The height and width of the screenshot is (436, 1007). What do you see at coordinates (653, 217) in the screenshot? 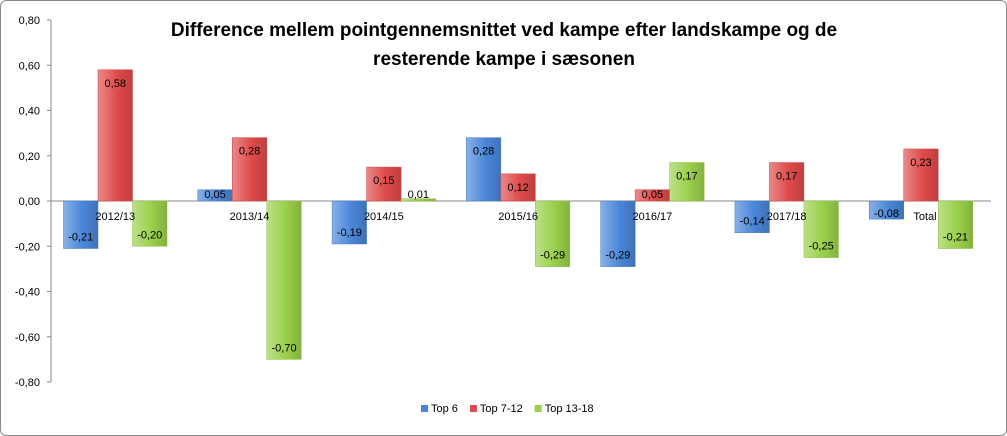
I see `category-label: 2016/17` at bounding box center [653, 217].